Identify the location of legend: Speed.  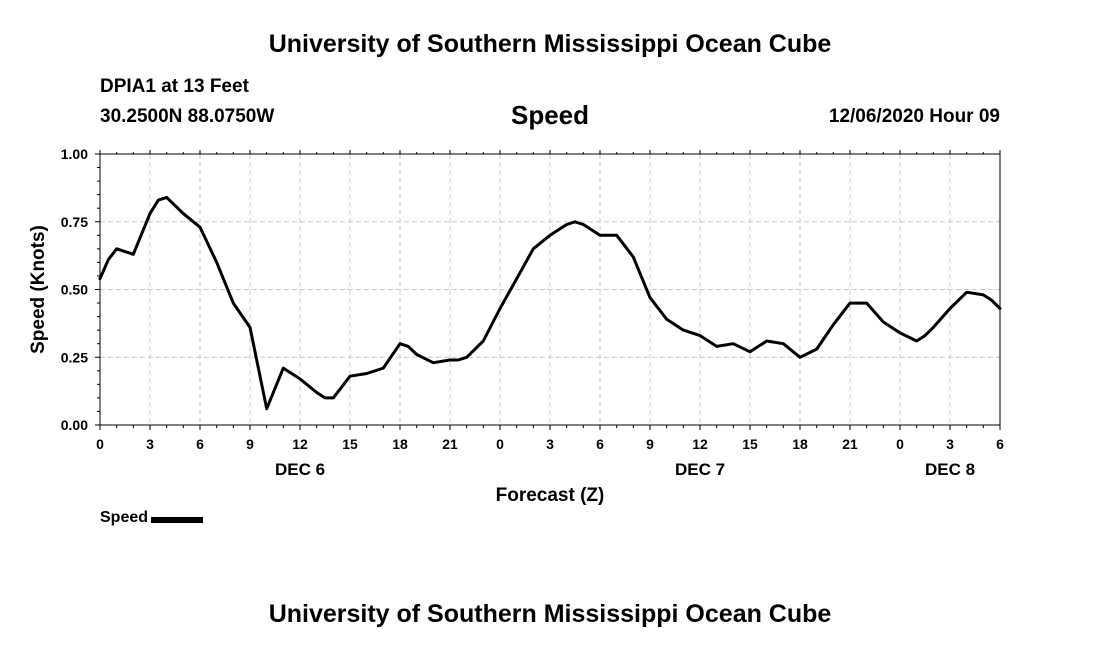
(152, 518).